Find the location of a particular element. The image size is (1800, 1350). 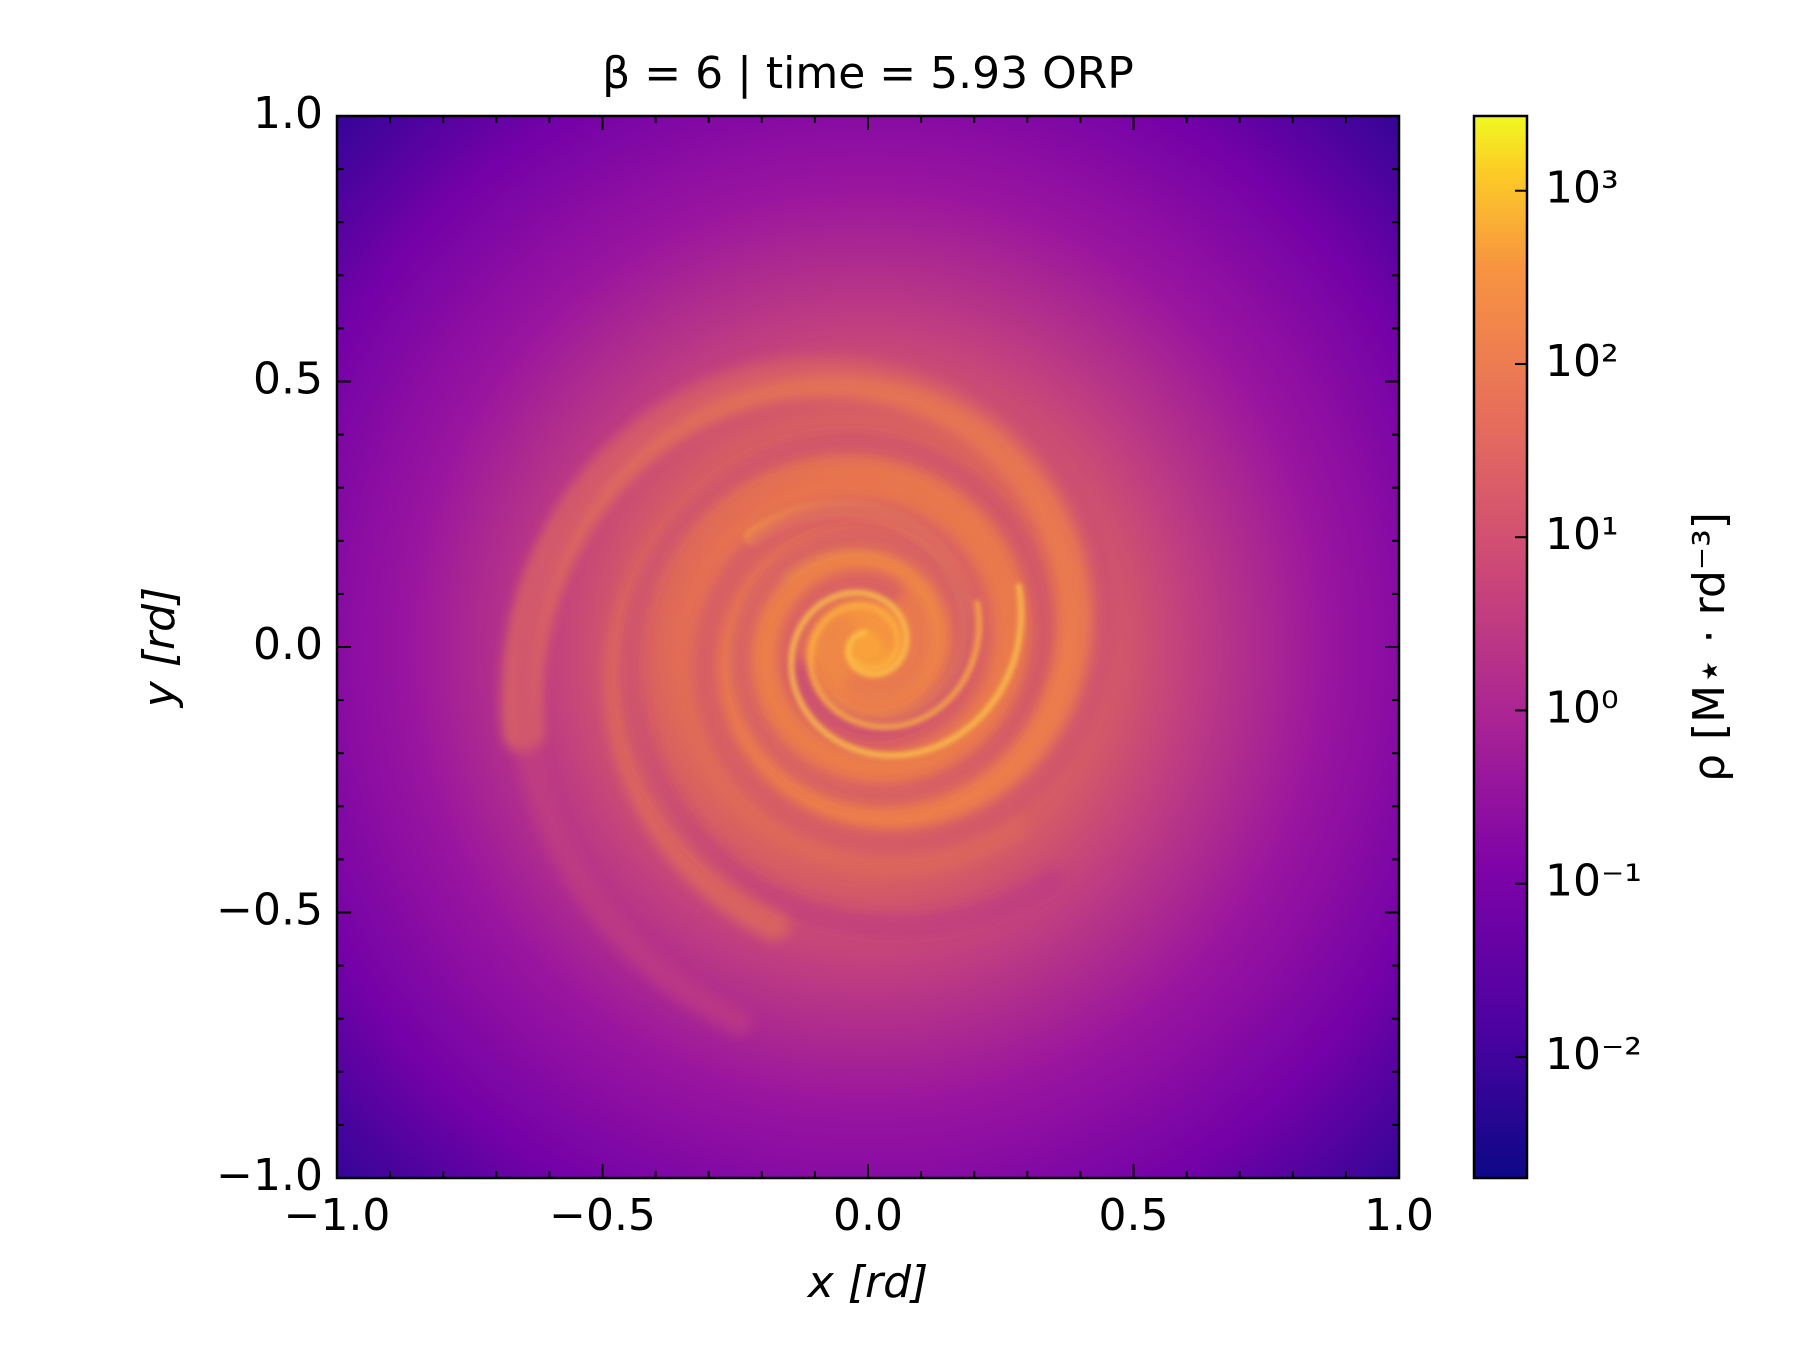

colorbar-tick-label: 10¹ is located at coordinates (1582, 534).